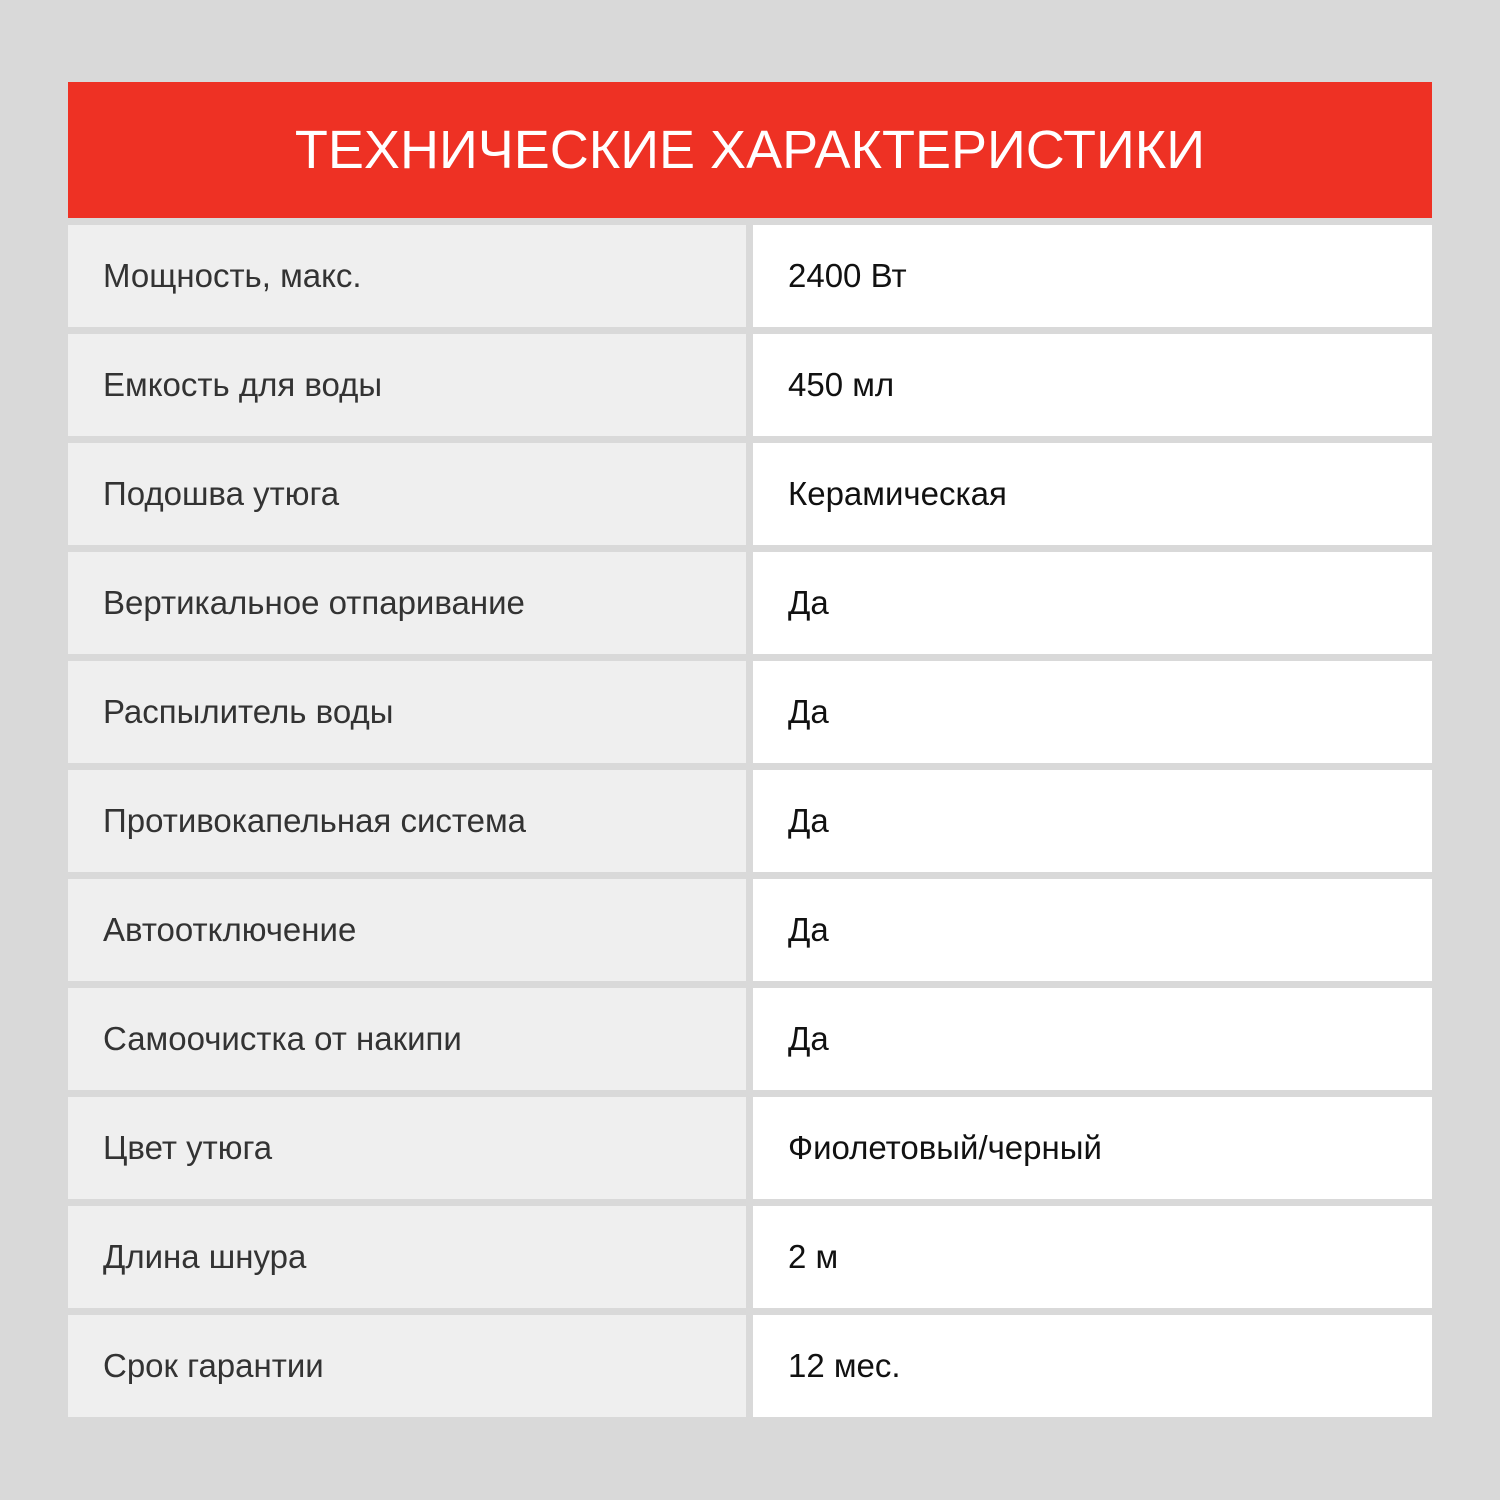 The height and width of the screenshot is (1500, 1500). I want to click on spec-label: Распылитель воды, so click(407, 712).